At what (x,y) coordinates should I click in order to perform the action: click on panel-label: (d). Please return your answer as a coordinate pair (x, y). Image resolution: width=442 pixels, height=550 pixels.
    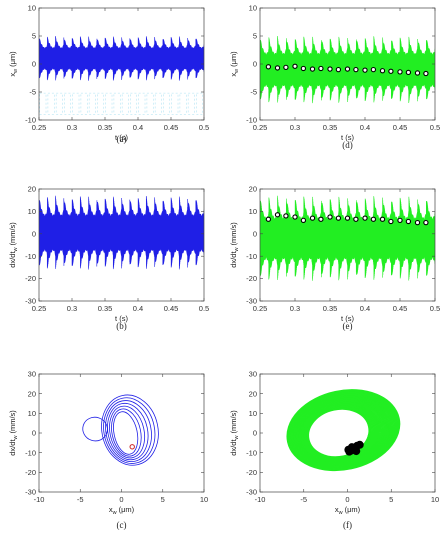
    Looking at the image, I should click on (347, 145).